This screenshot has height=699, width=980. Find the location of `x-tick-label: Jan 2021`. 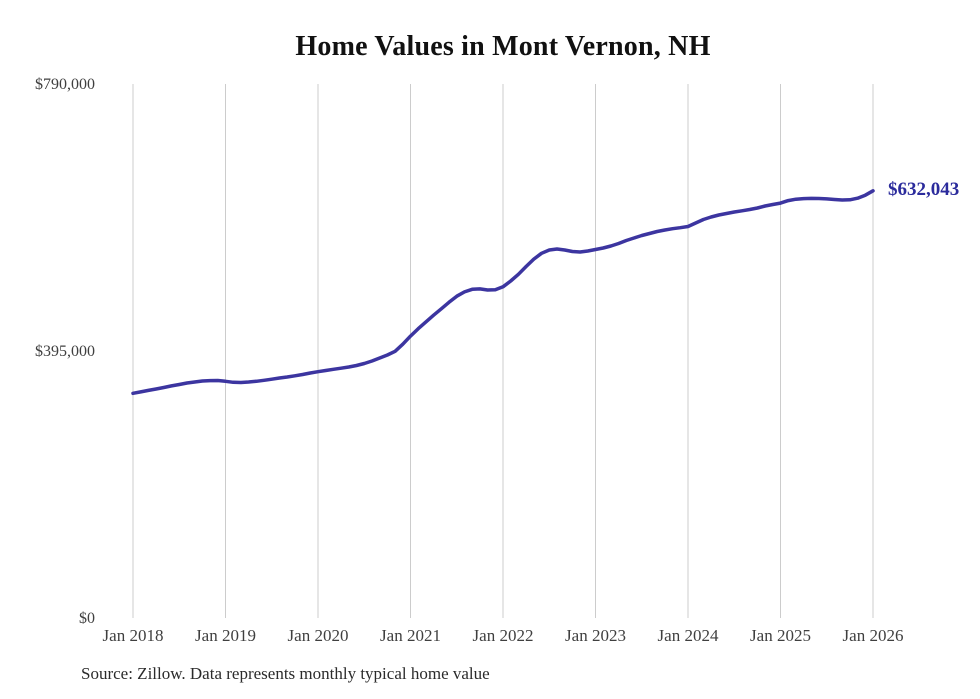

x-tick-label: Jan 2021 is located at coordinates (410, 635).